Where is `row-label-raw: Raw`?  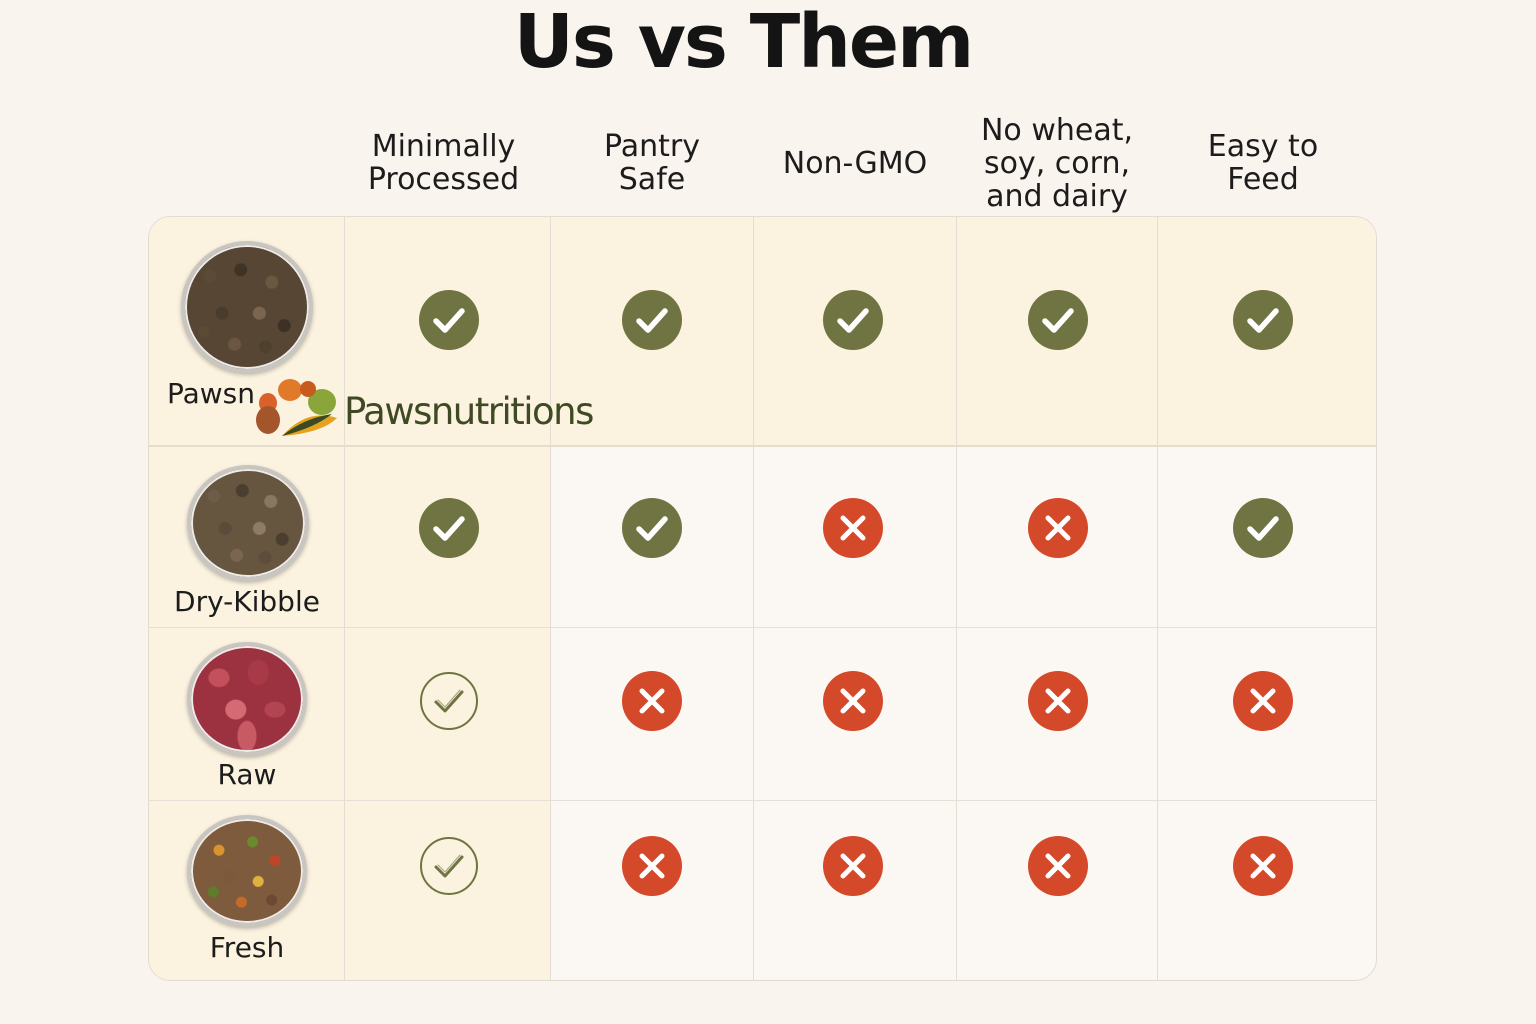
row-label-raw: Raw is located at coordinates (247, 774).